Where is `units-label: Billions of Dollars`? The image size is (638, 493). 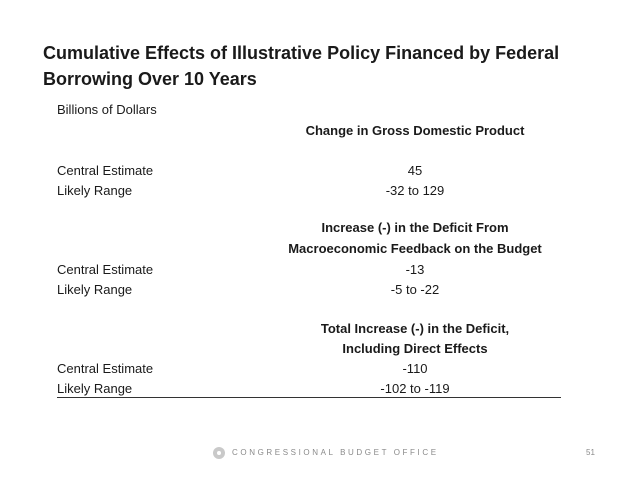 units-label: Billions of Dollars is located at coordinates (107, 109).